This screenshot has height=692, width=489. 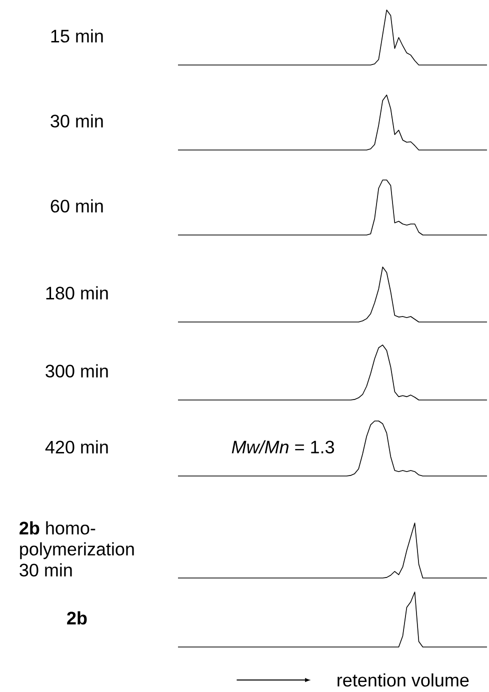 What do you see at coordinates (76, 447) in the screenshot?
I see `text: 420 min` at bounding box center [76, 447].